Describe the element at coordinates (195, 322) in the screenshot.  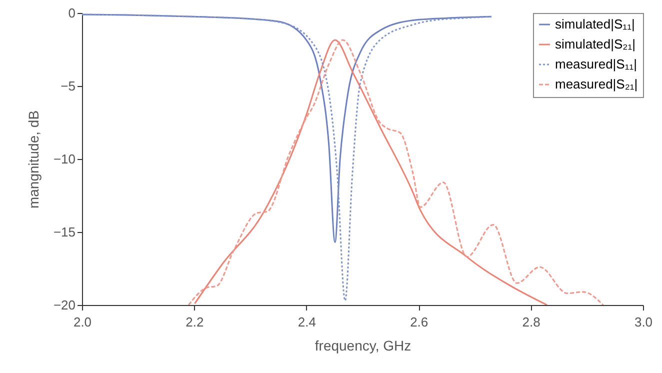
I see `x-tick-label: 2.2` at that location.